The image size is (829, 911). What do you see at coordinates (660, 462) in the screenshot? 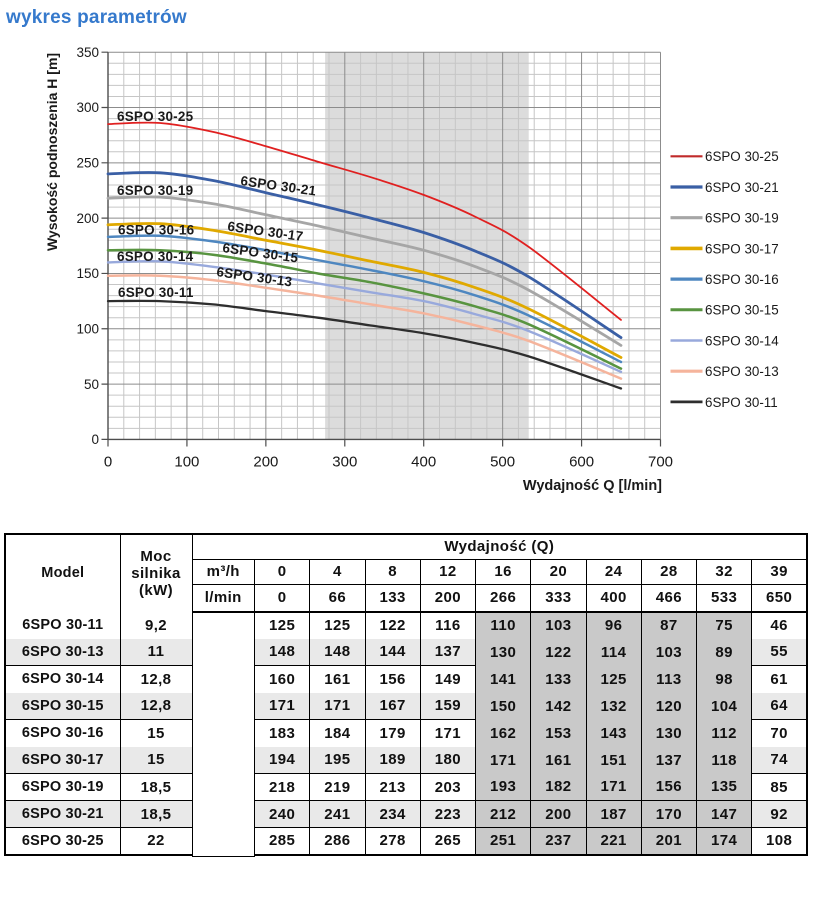
I see `svg-text: 700` at bounding box center [660, 462].